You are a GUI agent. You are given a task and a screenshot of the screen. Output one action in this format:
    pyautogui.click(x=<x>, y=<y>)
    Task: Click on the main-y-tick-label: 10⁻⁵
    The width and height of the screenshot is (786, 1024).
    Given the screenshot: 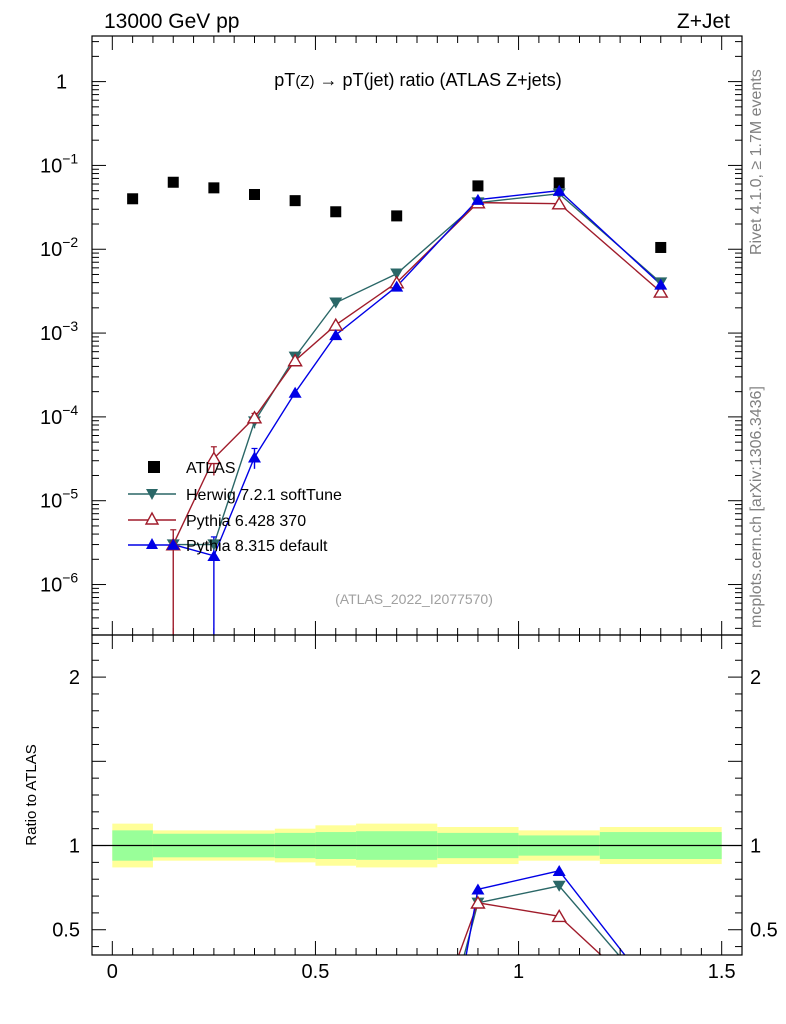 What is the action you would take?
    pyautogui.click(x=59, y=499)
    